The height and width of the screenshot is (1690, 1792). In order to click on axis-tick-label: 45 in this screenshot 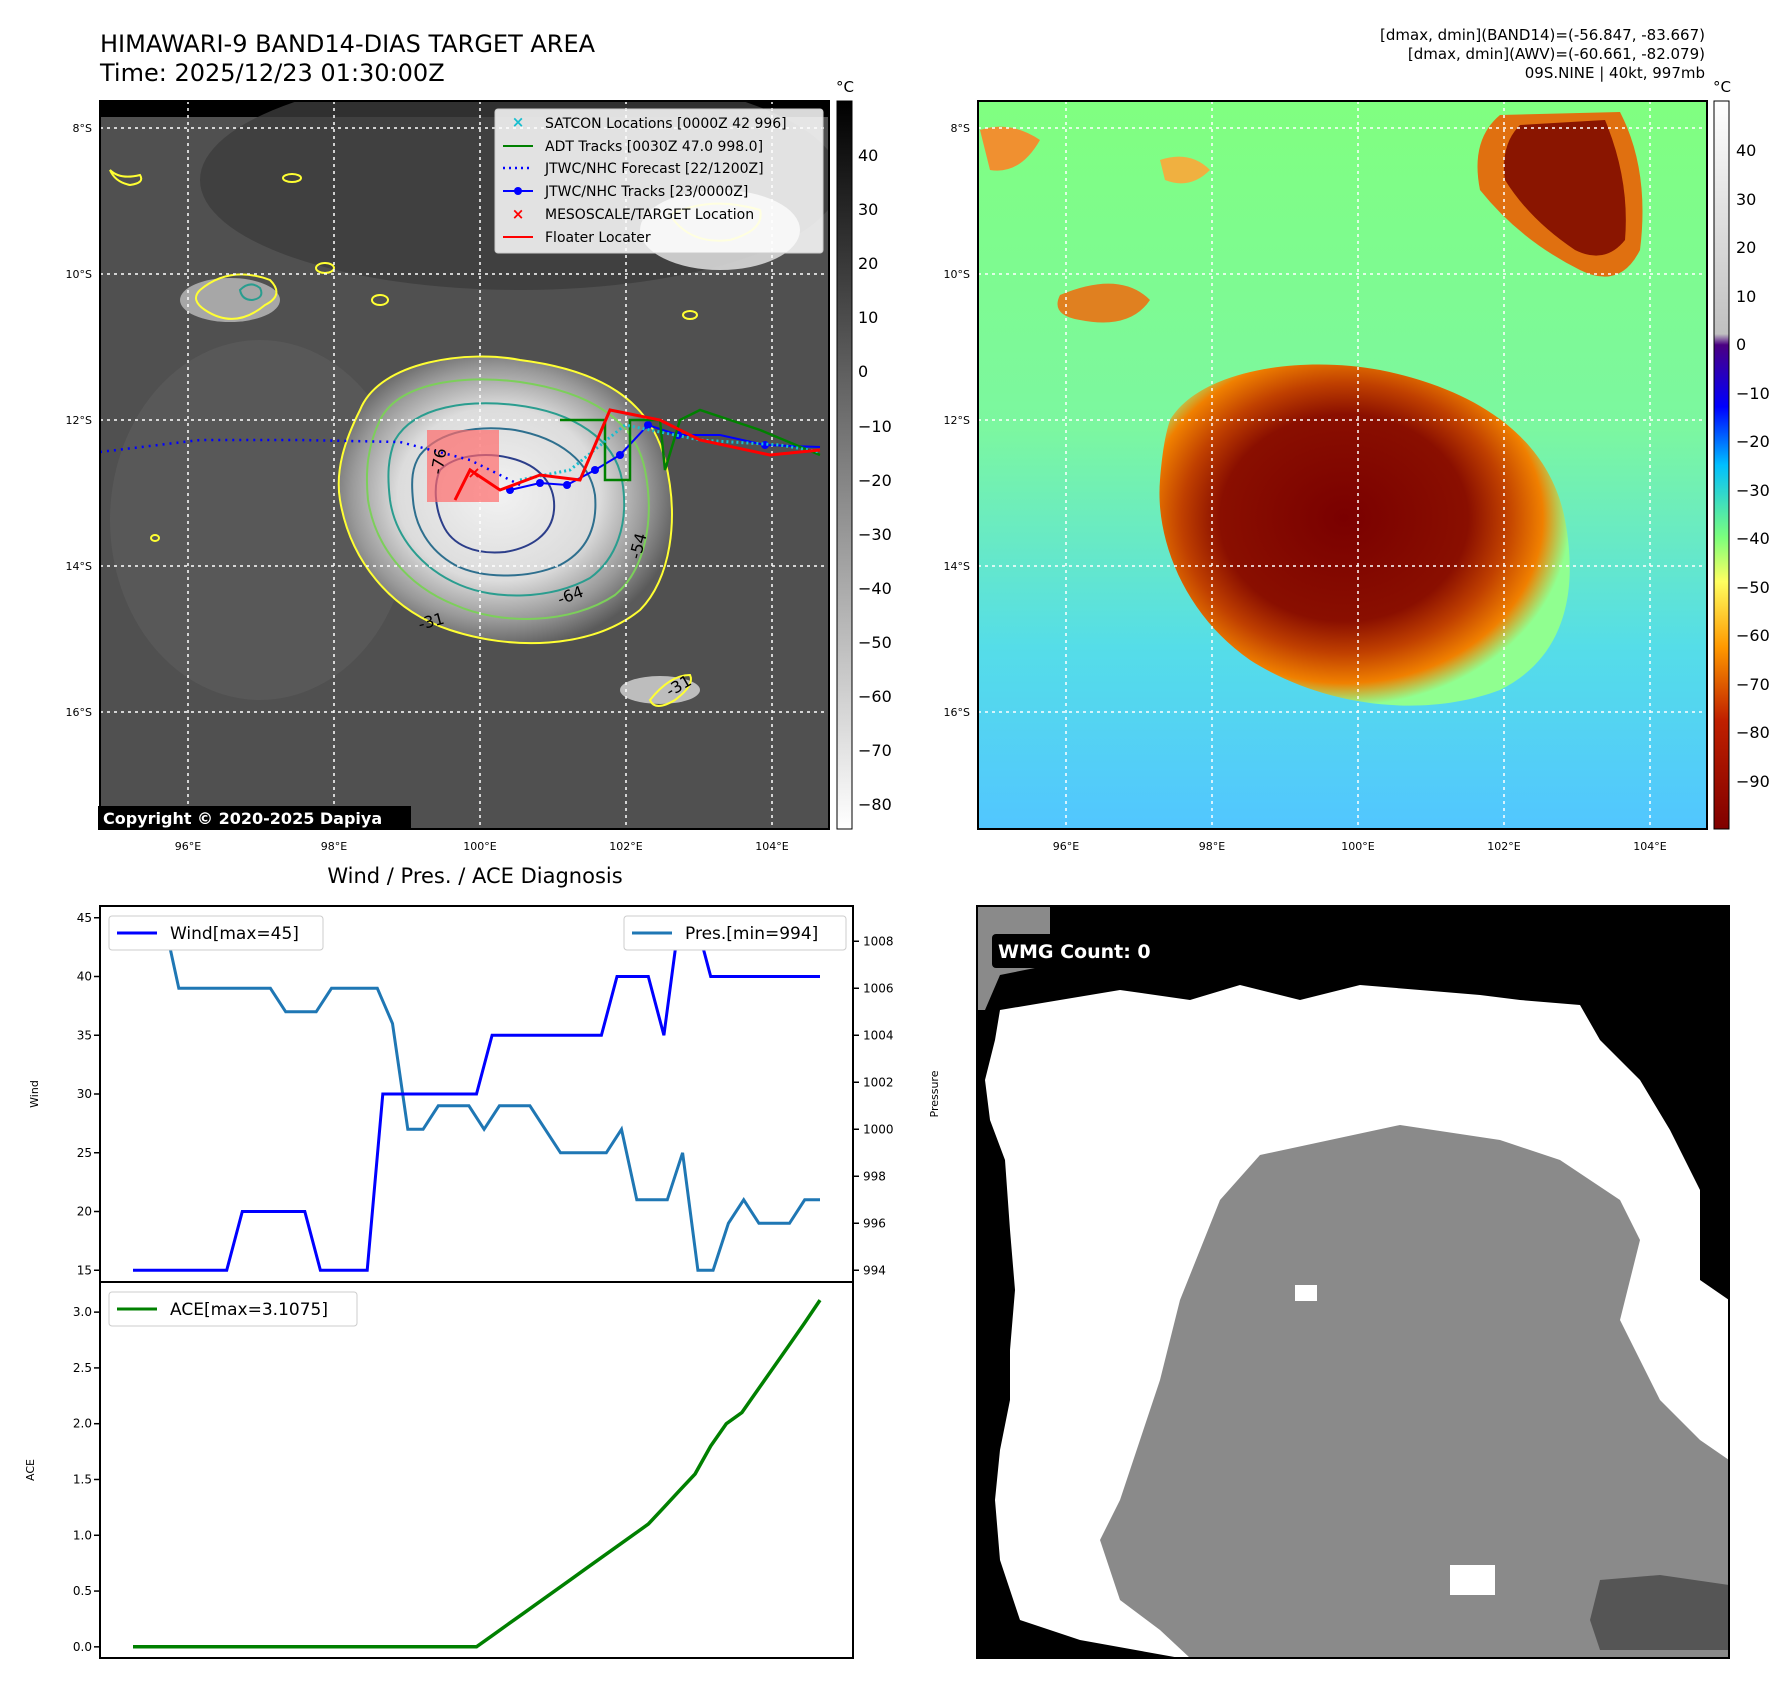, I will do `click(84, 918)`.